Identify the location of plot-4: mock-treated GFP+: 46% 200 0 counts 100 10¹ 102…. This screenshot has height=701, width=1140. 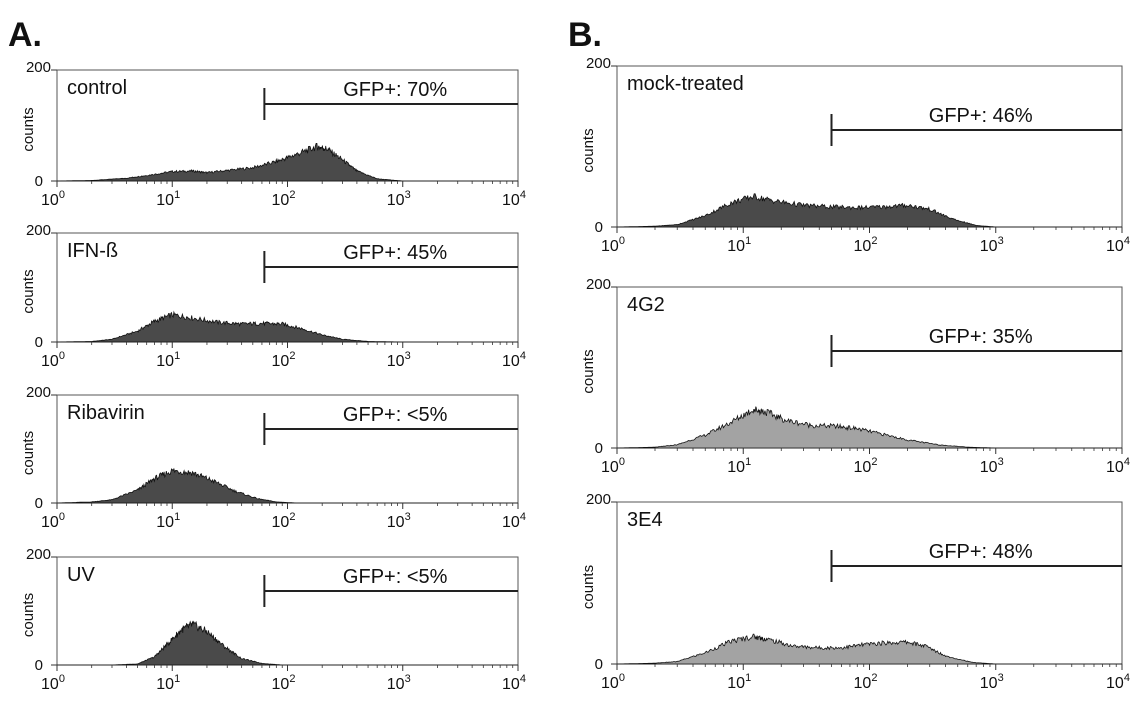
(855, 155).